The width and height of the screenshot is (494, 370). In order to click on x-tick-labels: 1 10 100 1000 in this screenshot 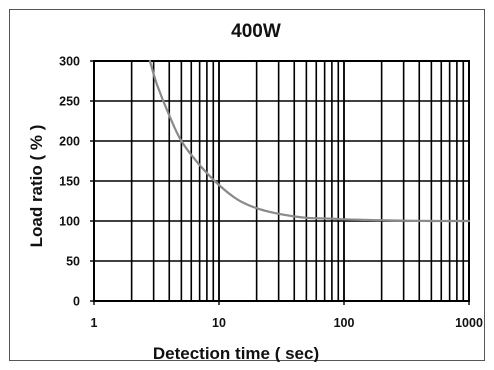, I will do `click(287, 315)`.